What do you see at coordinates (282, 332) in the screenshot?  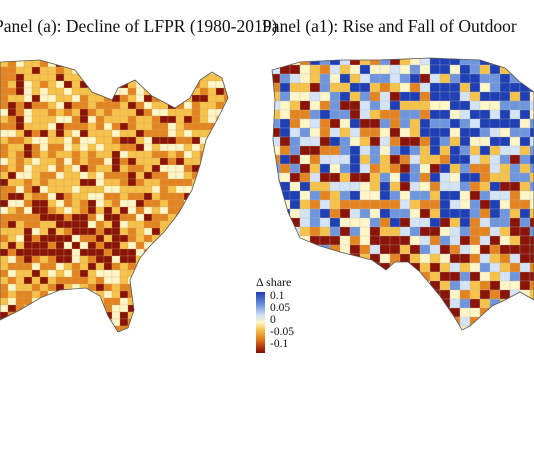 I see `legend-tick: -0.05` at bounding box center [282, 332].